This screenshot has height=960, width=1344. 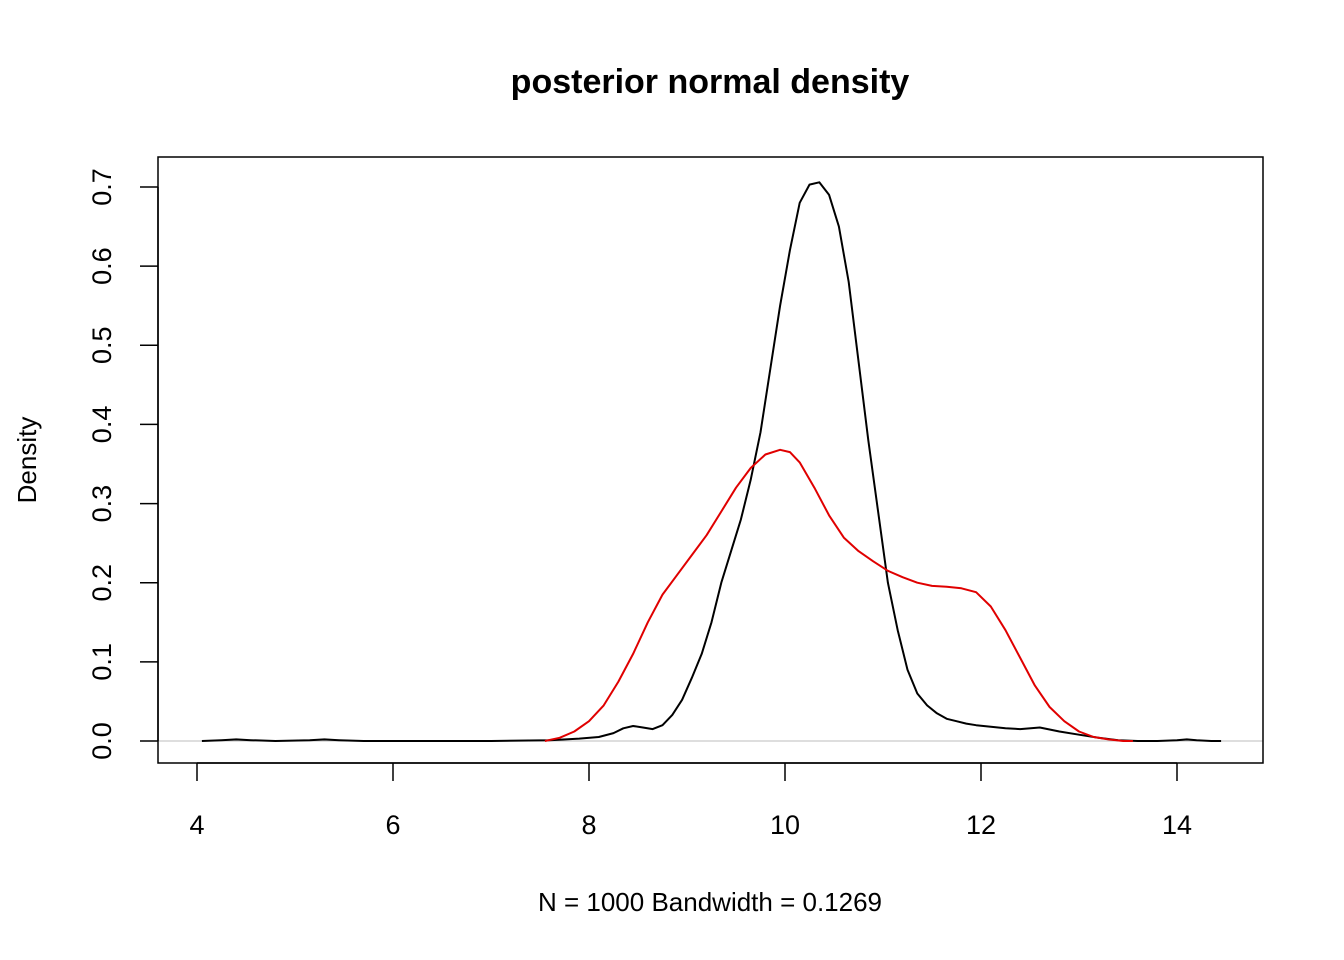 What do you see at coordinates (196, 825) in the screenshot?
I see `x-tick-label: 4` at bounding box center [196, 825].